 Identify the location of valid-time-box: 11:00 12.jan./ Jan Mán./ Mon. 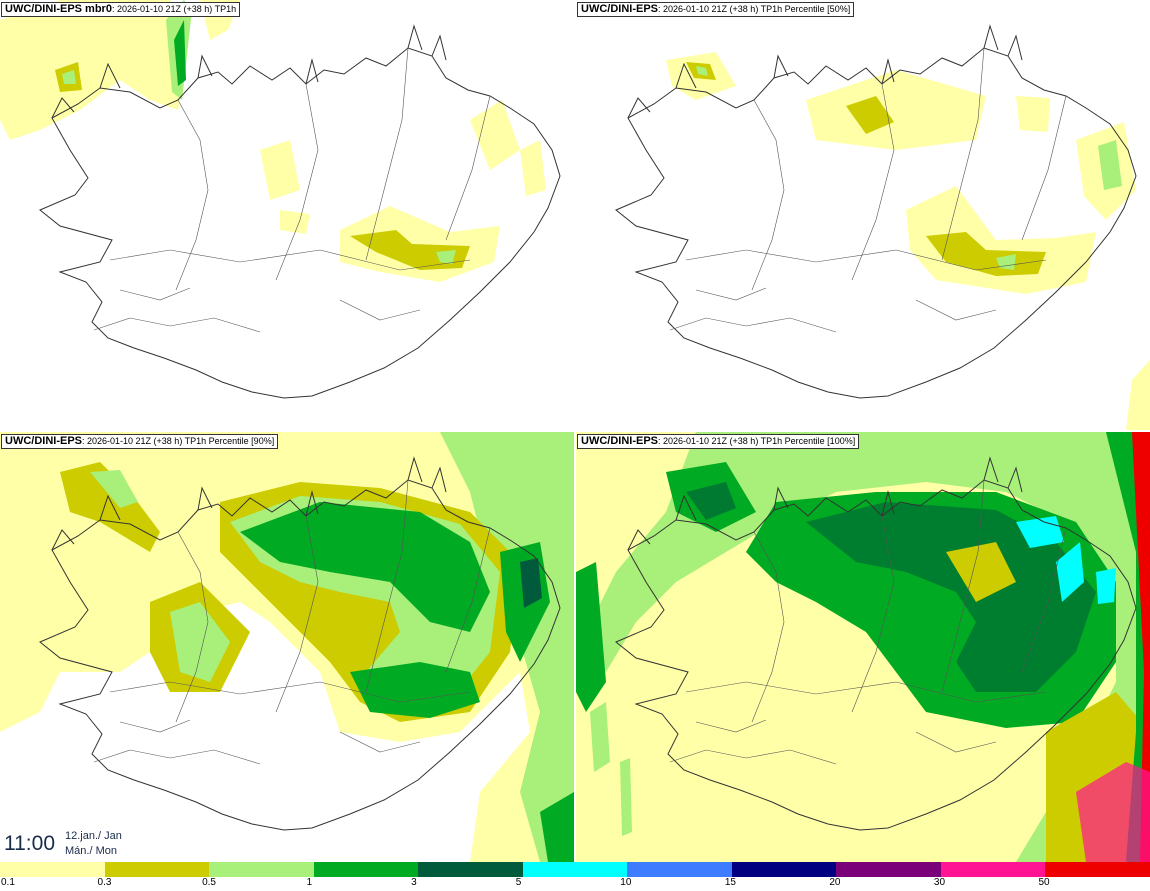
(70, 842).